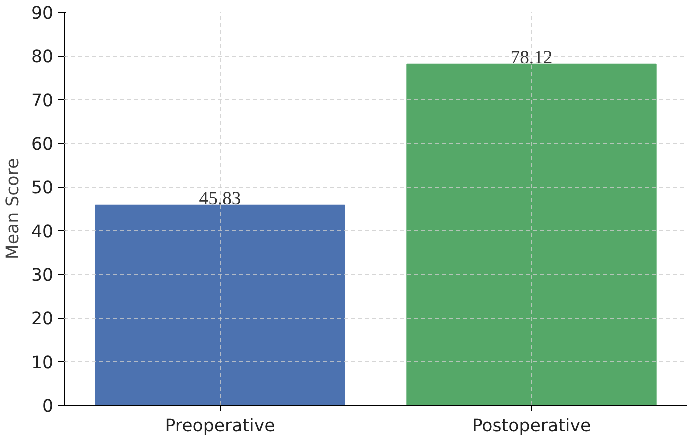 This screenshot has height=439, width=691. What do you see at coordinates (532, 426) in the screenshot?
I see `x-tick-label: Postoperative` at bounding box center [532, 426].